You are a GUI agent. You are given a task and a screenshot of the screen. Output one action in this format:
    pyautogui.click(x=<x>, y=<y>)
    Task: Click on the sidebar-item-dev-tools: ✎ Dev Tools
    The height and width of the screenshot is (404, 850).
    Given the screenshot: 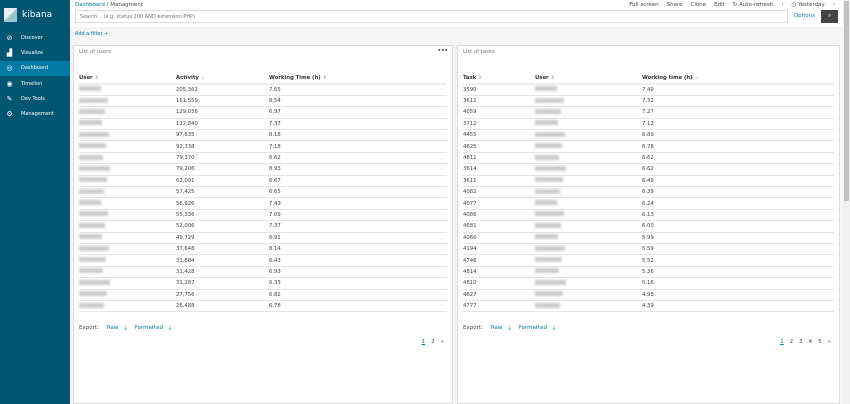 What is the action you would take?
    pyautogui.click(x=25, y=98)
    